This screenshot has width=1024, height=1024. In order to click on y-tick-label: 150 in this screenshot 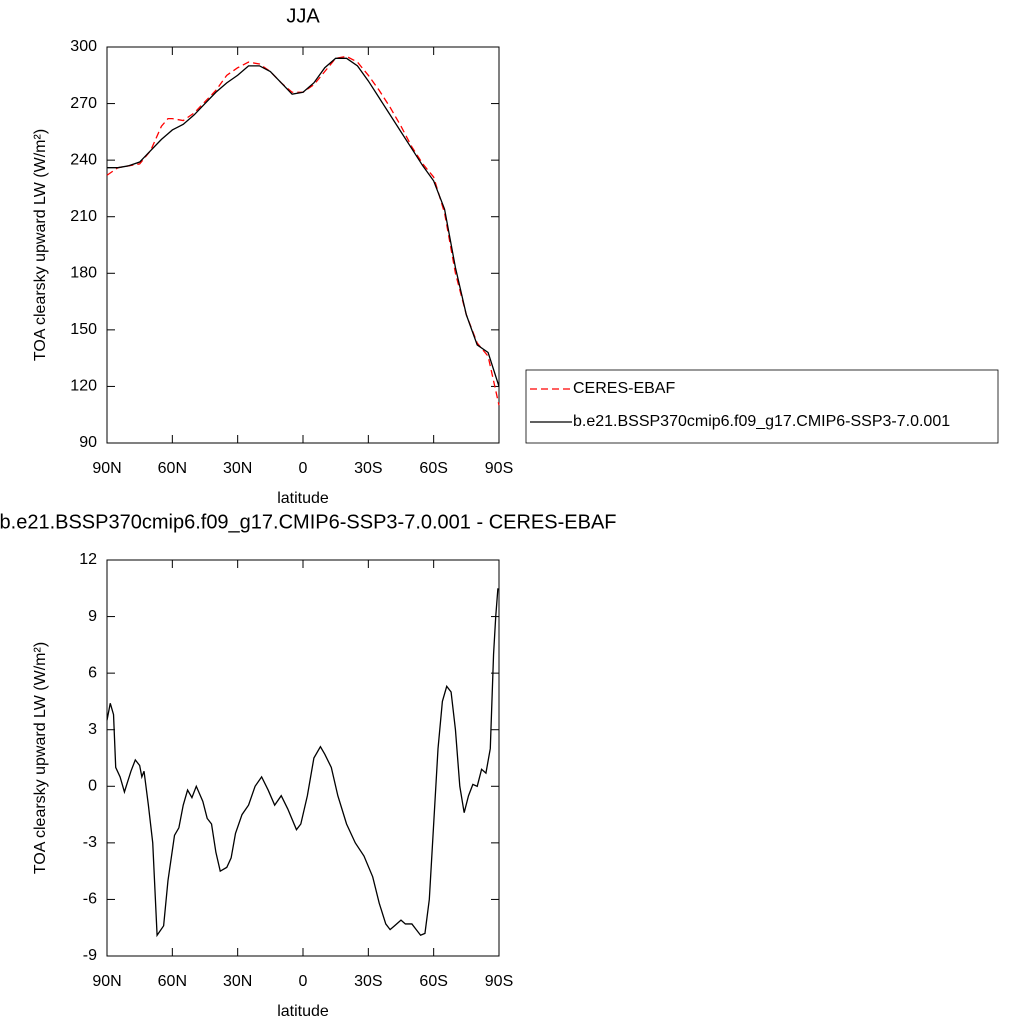, I will do `click(83, 329)`.